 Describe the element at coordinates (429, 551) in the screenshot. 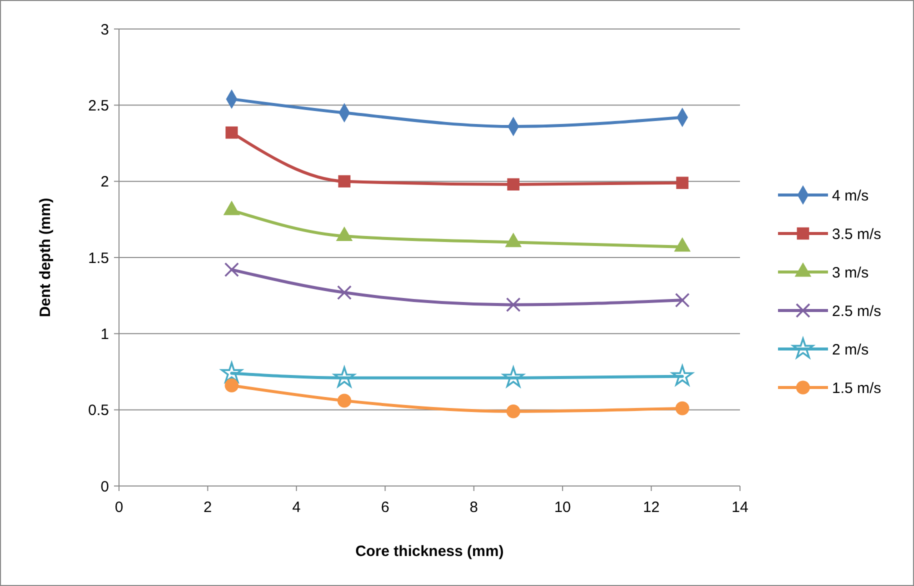

I see `x-axis-title: Core thickness (mm)` at that location.